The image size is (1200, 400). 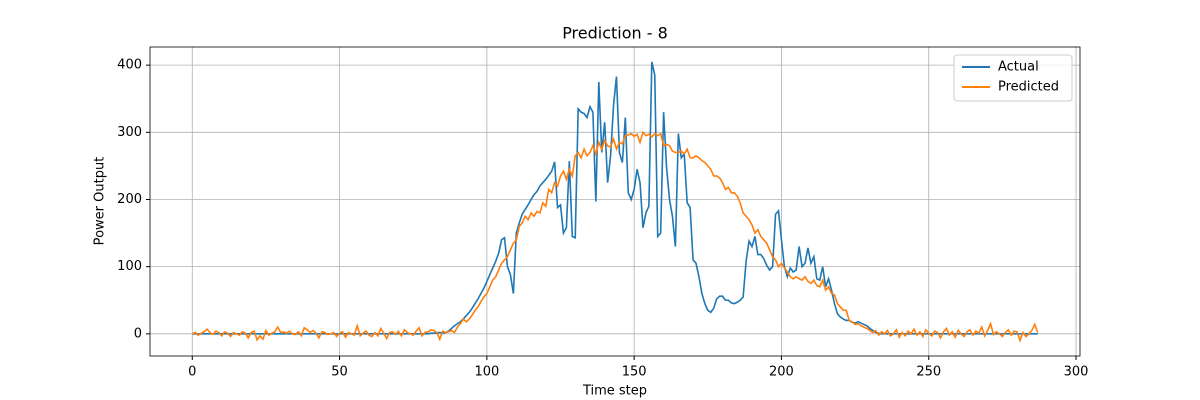 What do you see at coordinates (129, 132) in the screenshot?
I see `y-tick-label: 300` at bounding box center [129, 132].